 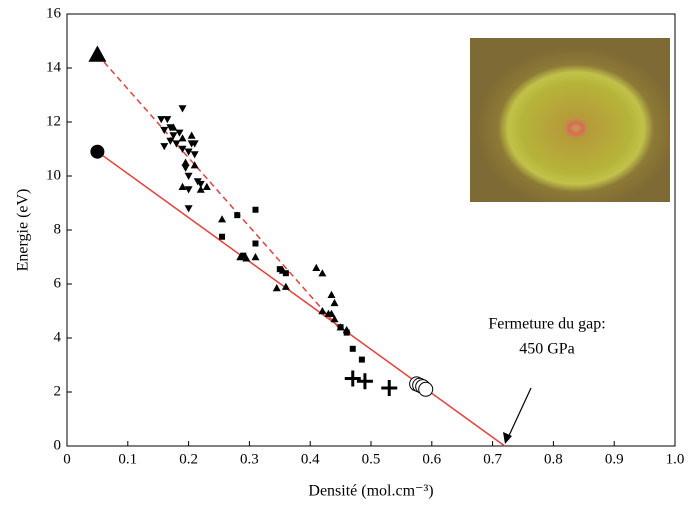 What do you see at coordinates (67, 459) in the screenshot?
I see `x-tick-label: 0` at bounding box center [67, 459].